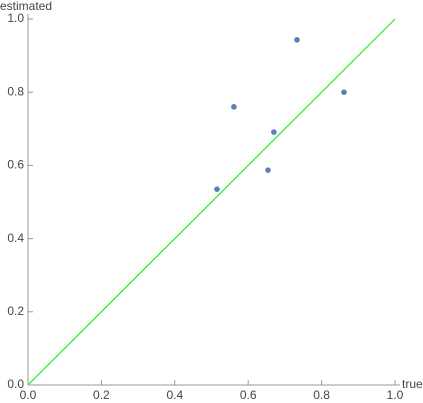 This screenshot has width=423, height=403. Describe the element at coordinates (174, 395) in the screenshot. I see `x-tick-label: 0.4` at that location.